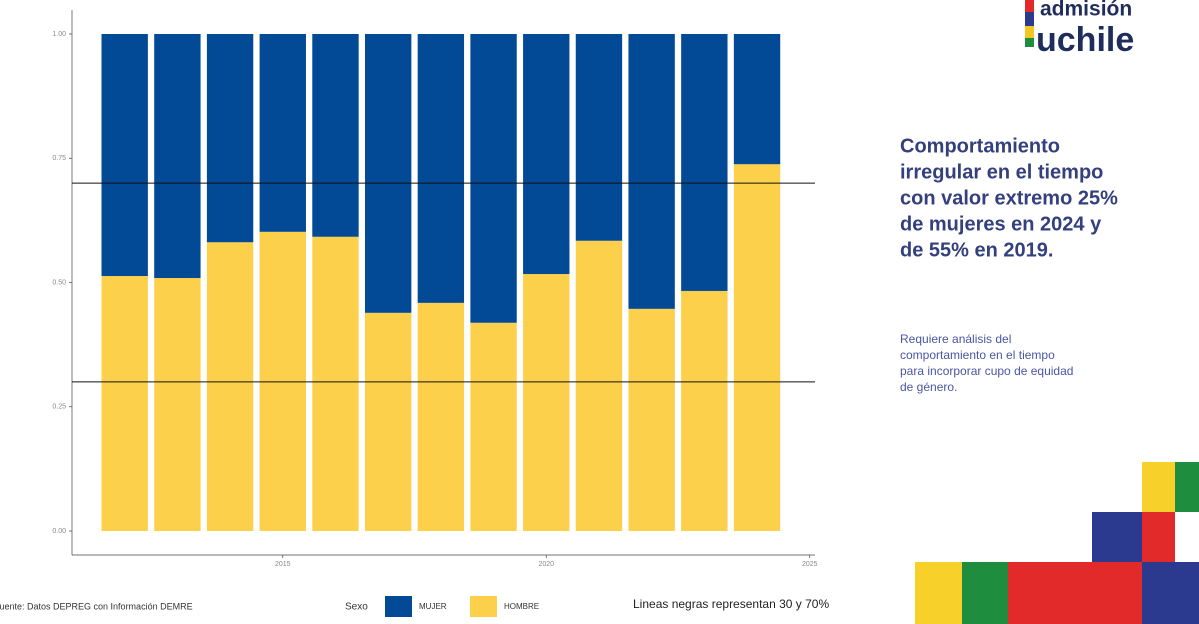  I want to click on heading-line: de 55% en 2019., so click(976, 250).